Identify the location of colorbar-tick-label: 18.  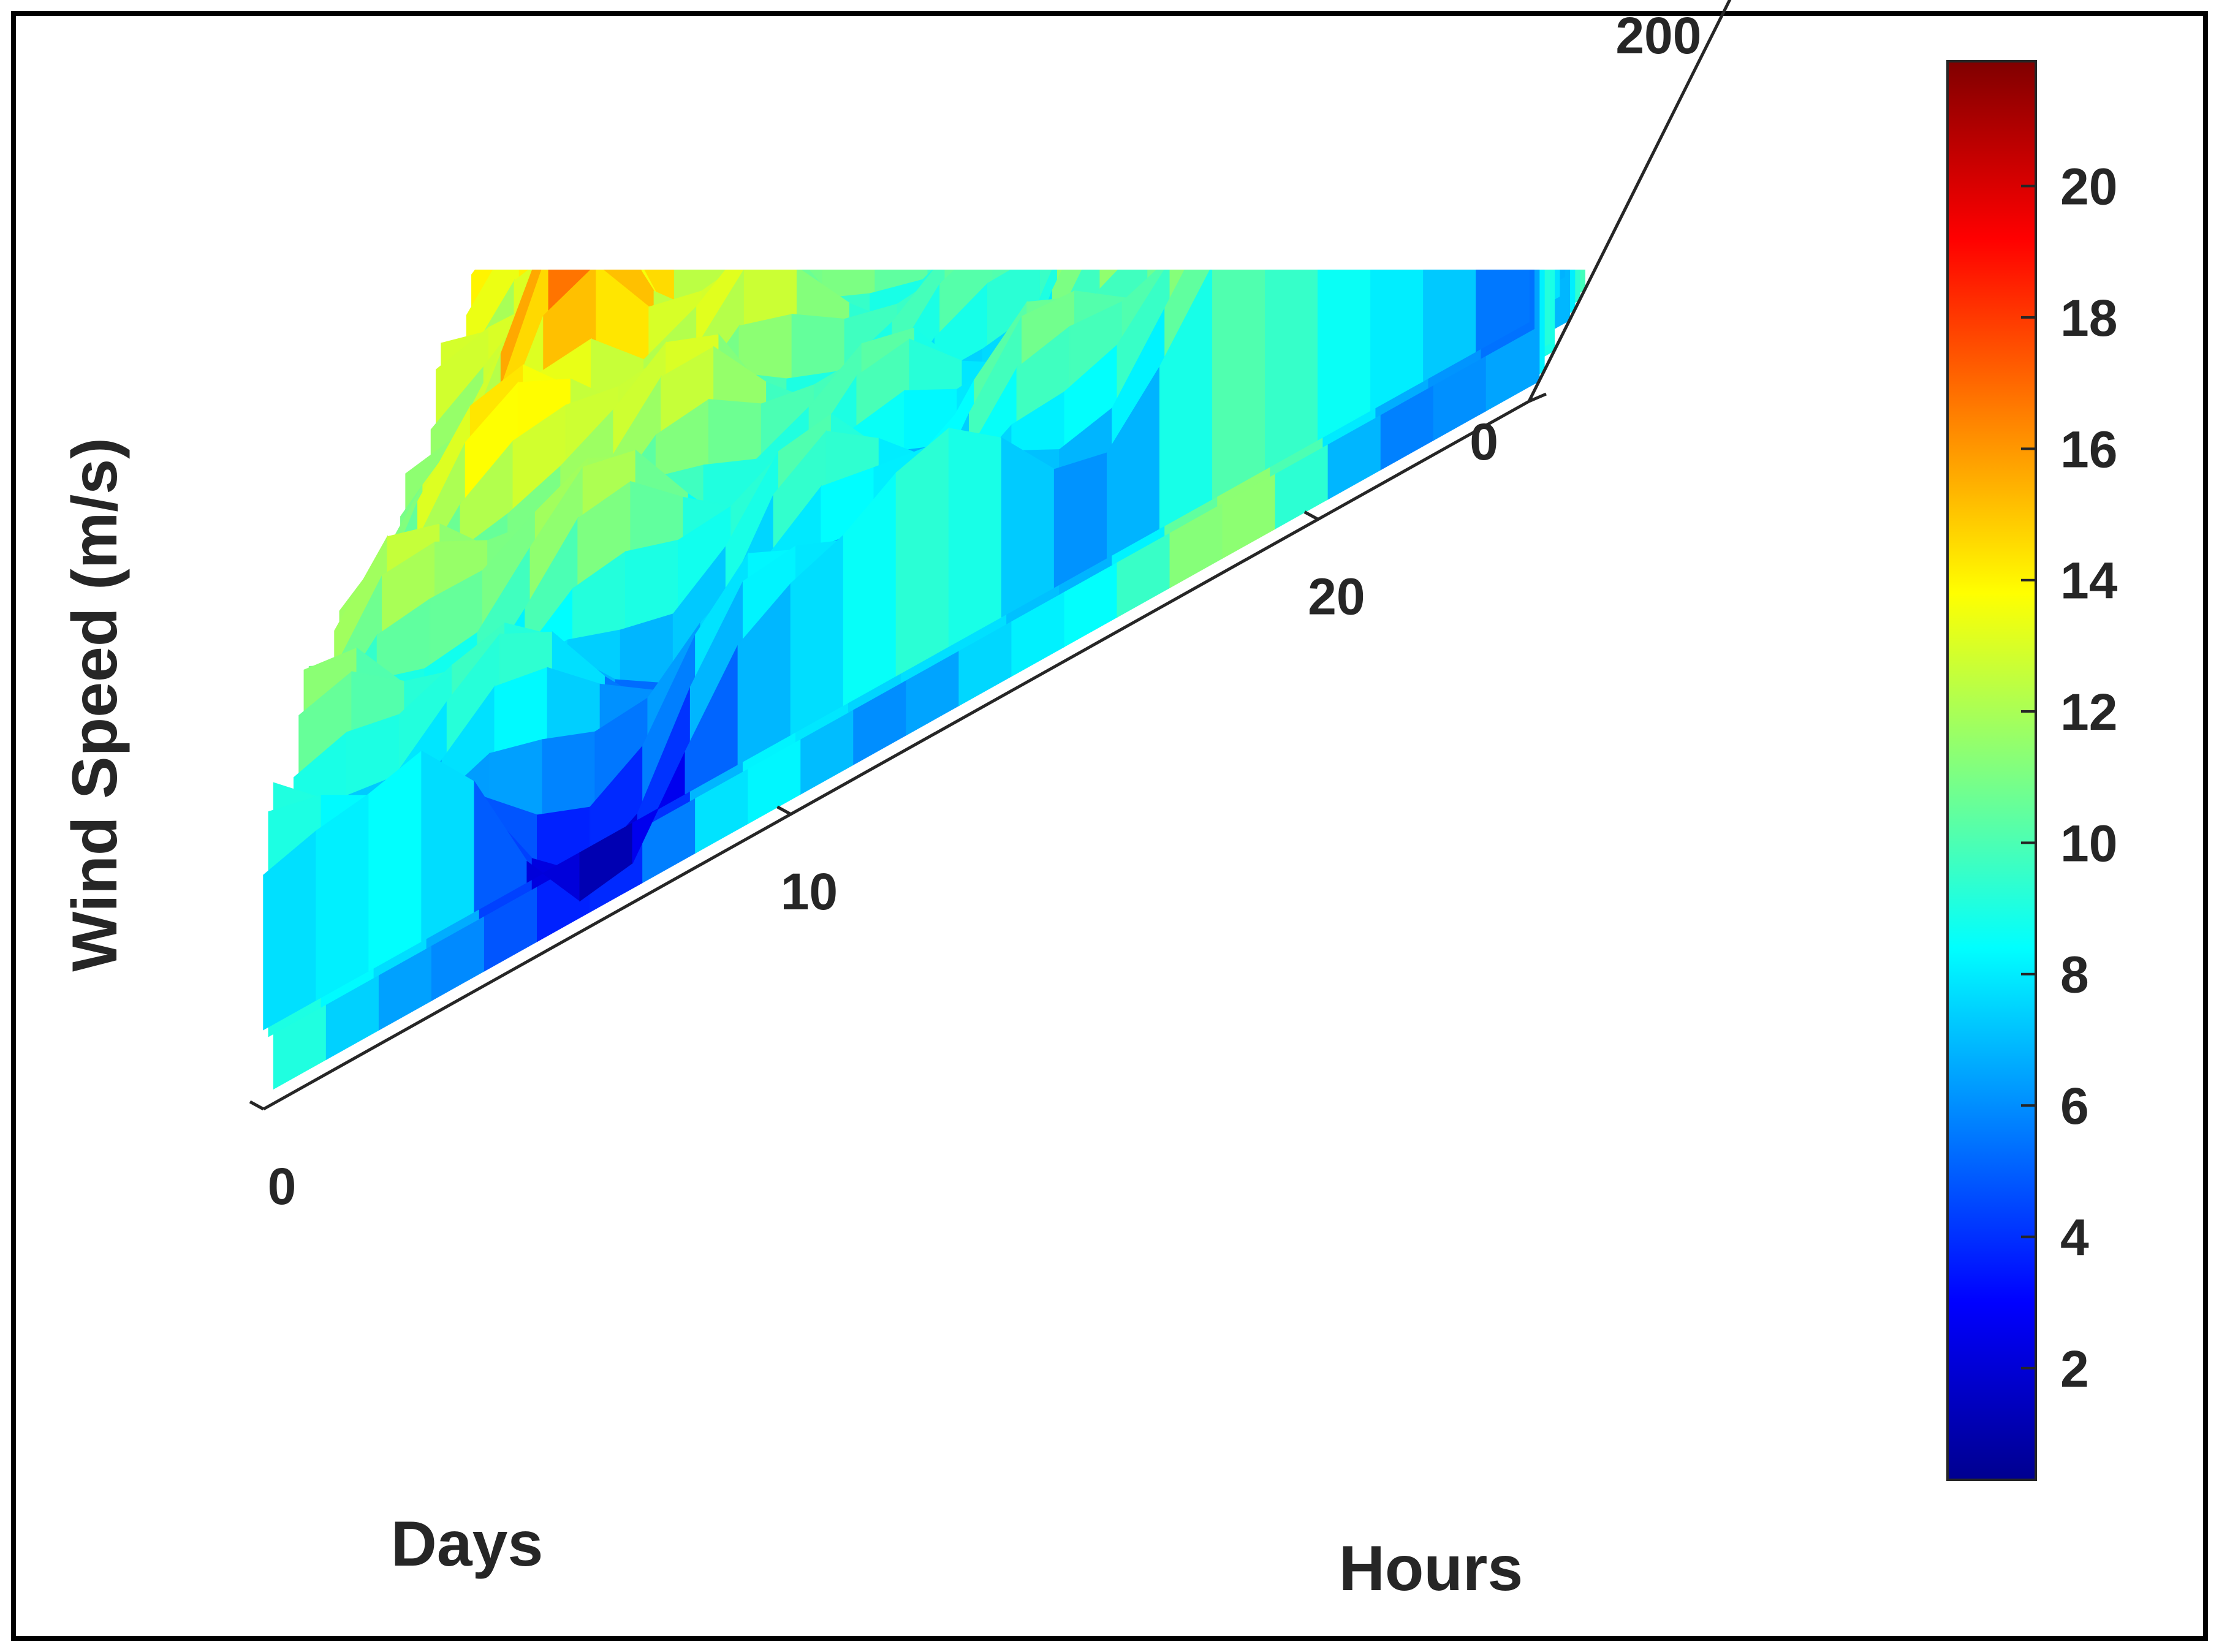
(2088, 318).